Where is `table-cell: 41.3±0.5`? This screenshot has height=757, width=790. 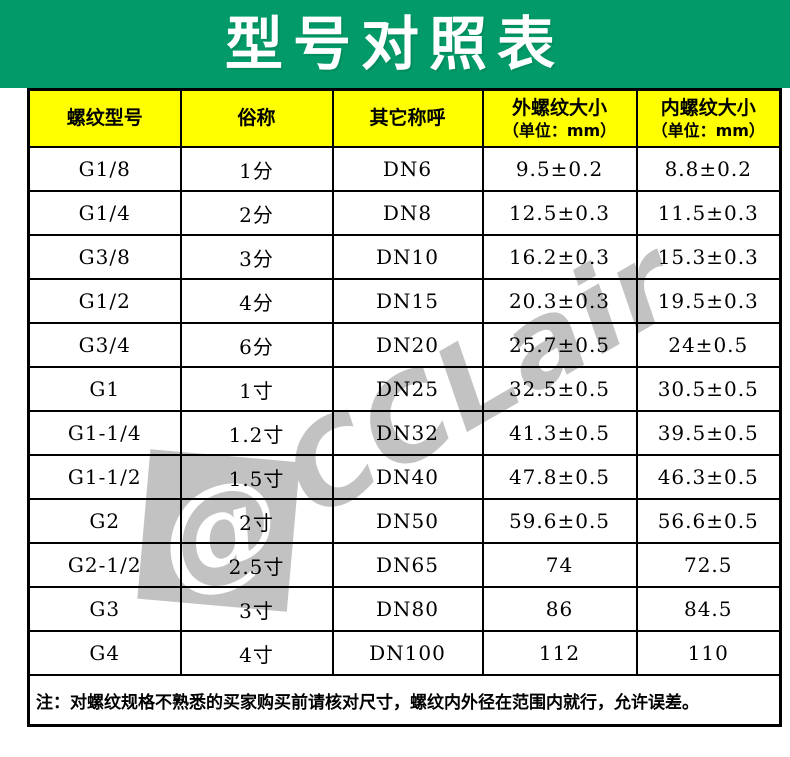 table-cell: 41.3±0.5 is located at coordinates (559, 433).